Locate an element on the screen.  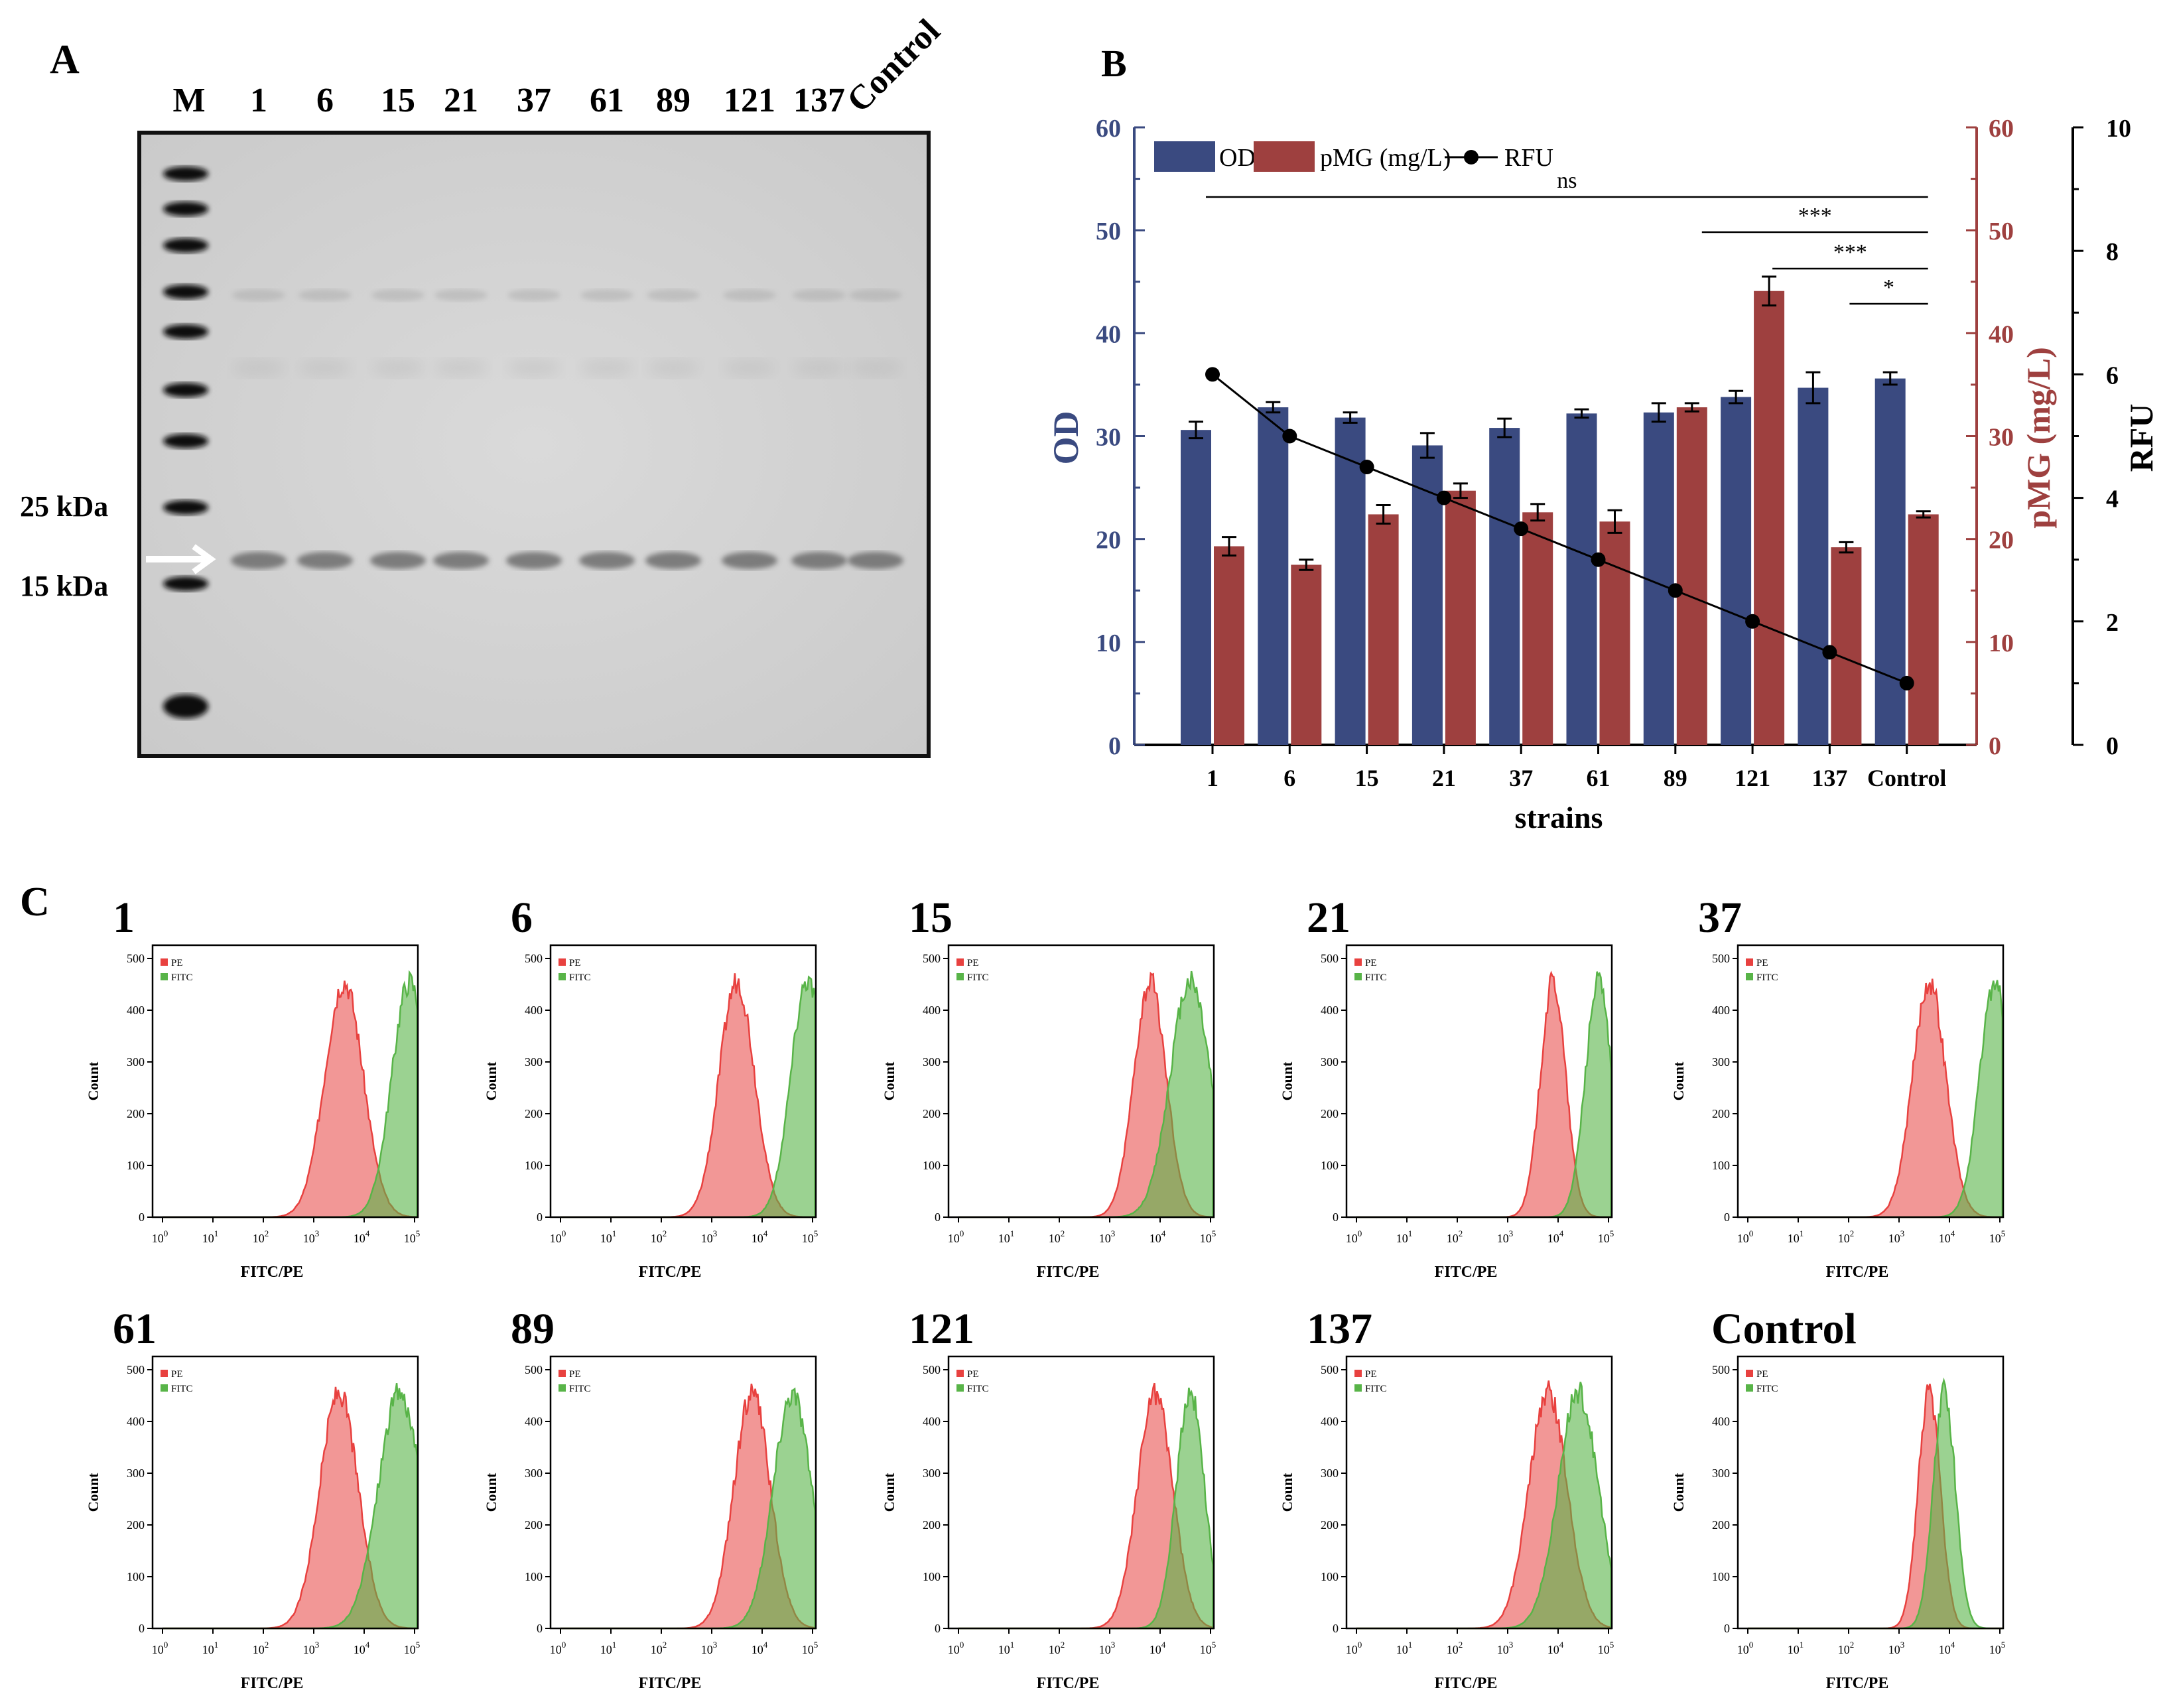
right-tick-label: 40 is located at coordinates (2001, 334).